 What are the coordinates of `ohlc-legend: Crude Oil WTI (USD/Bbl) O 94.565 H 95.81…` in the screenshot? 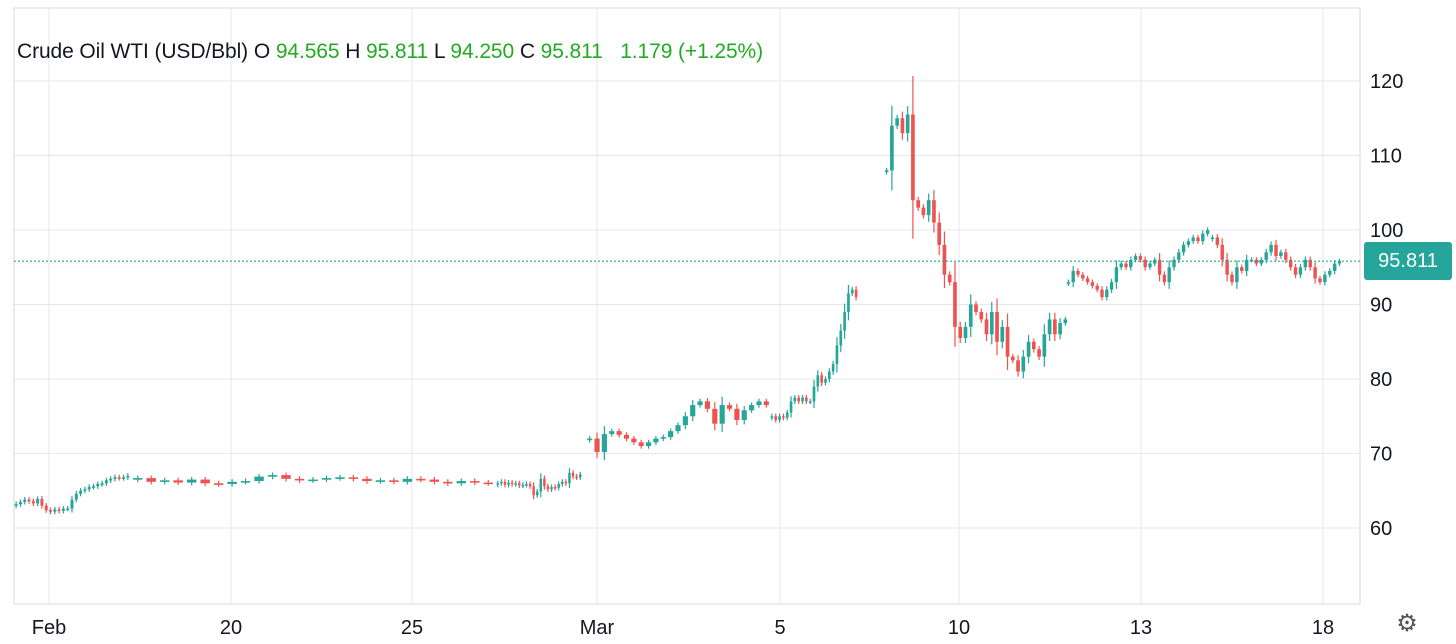 It's located at (390, 52).